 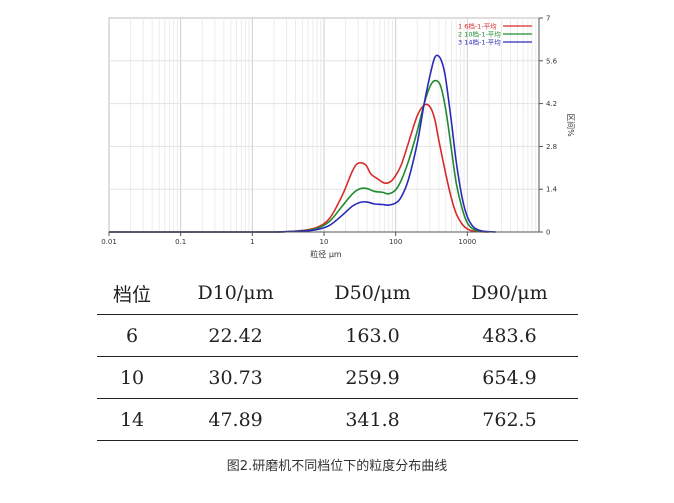 I want to click on table-cell: 762.5, so click(x=509, y=419).